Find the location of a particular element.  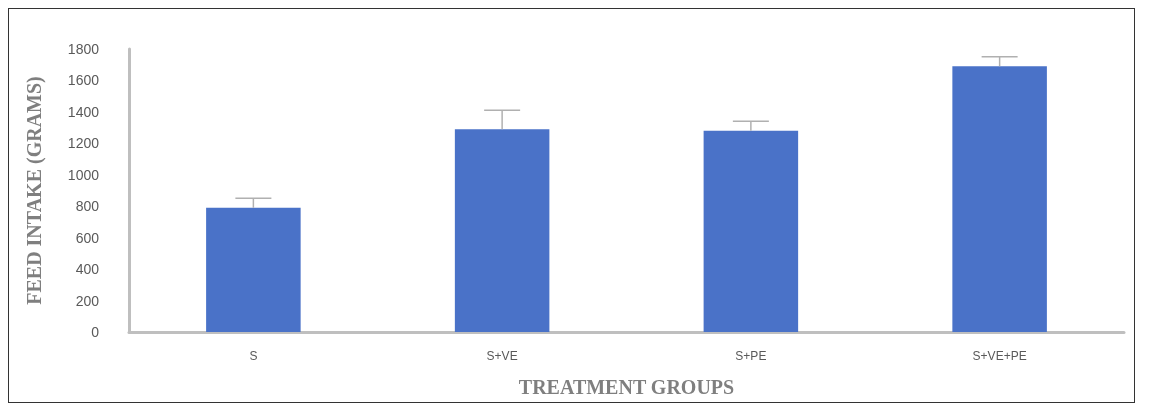

y-tick-label: 200 is located at coordinates (87, 300).